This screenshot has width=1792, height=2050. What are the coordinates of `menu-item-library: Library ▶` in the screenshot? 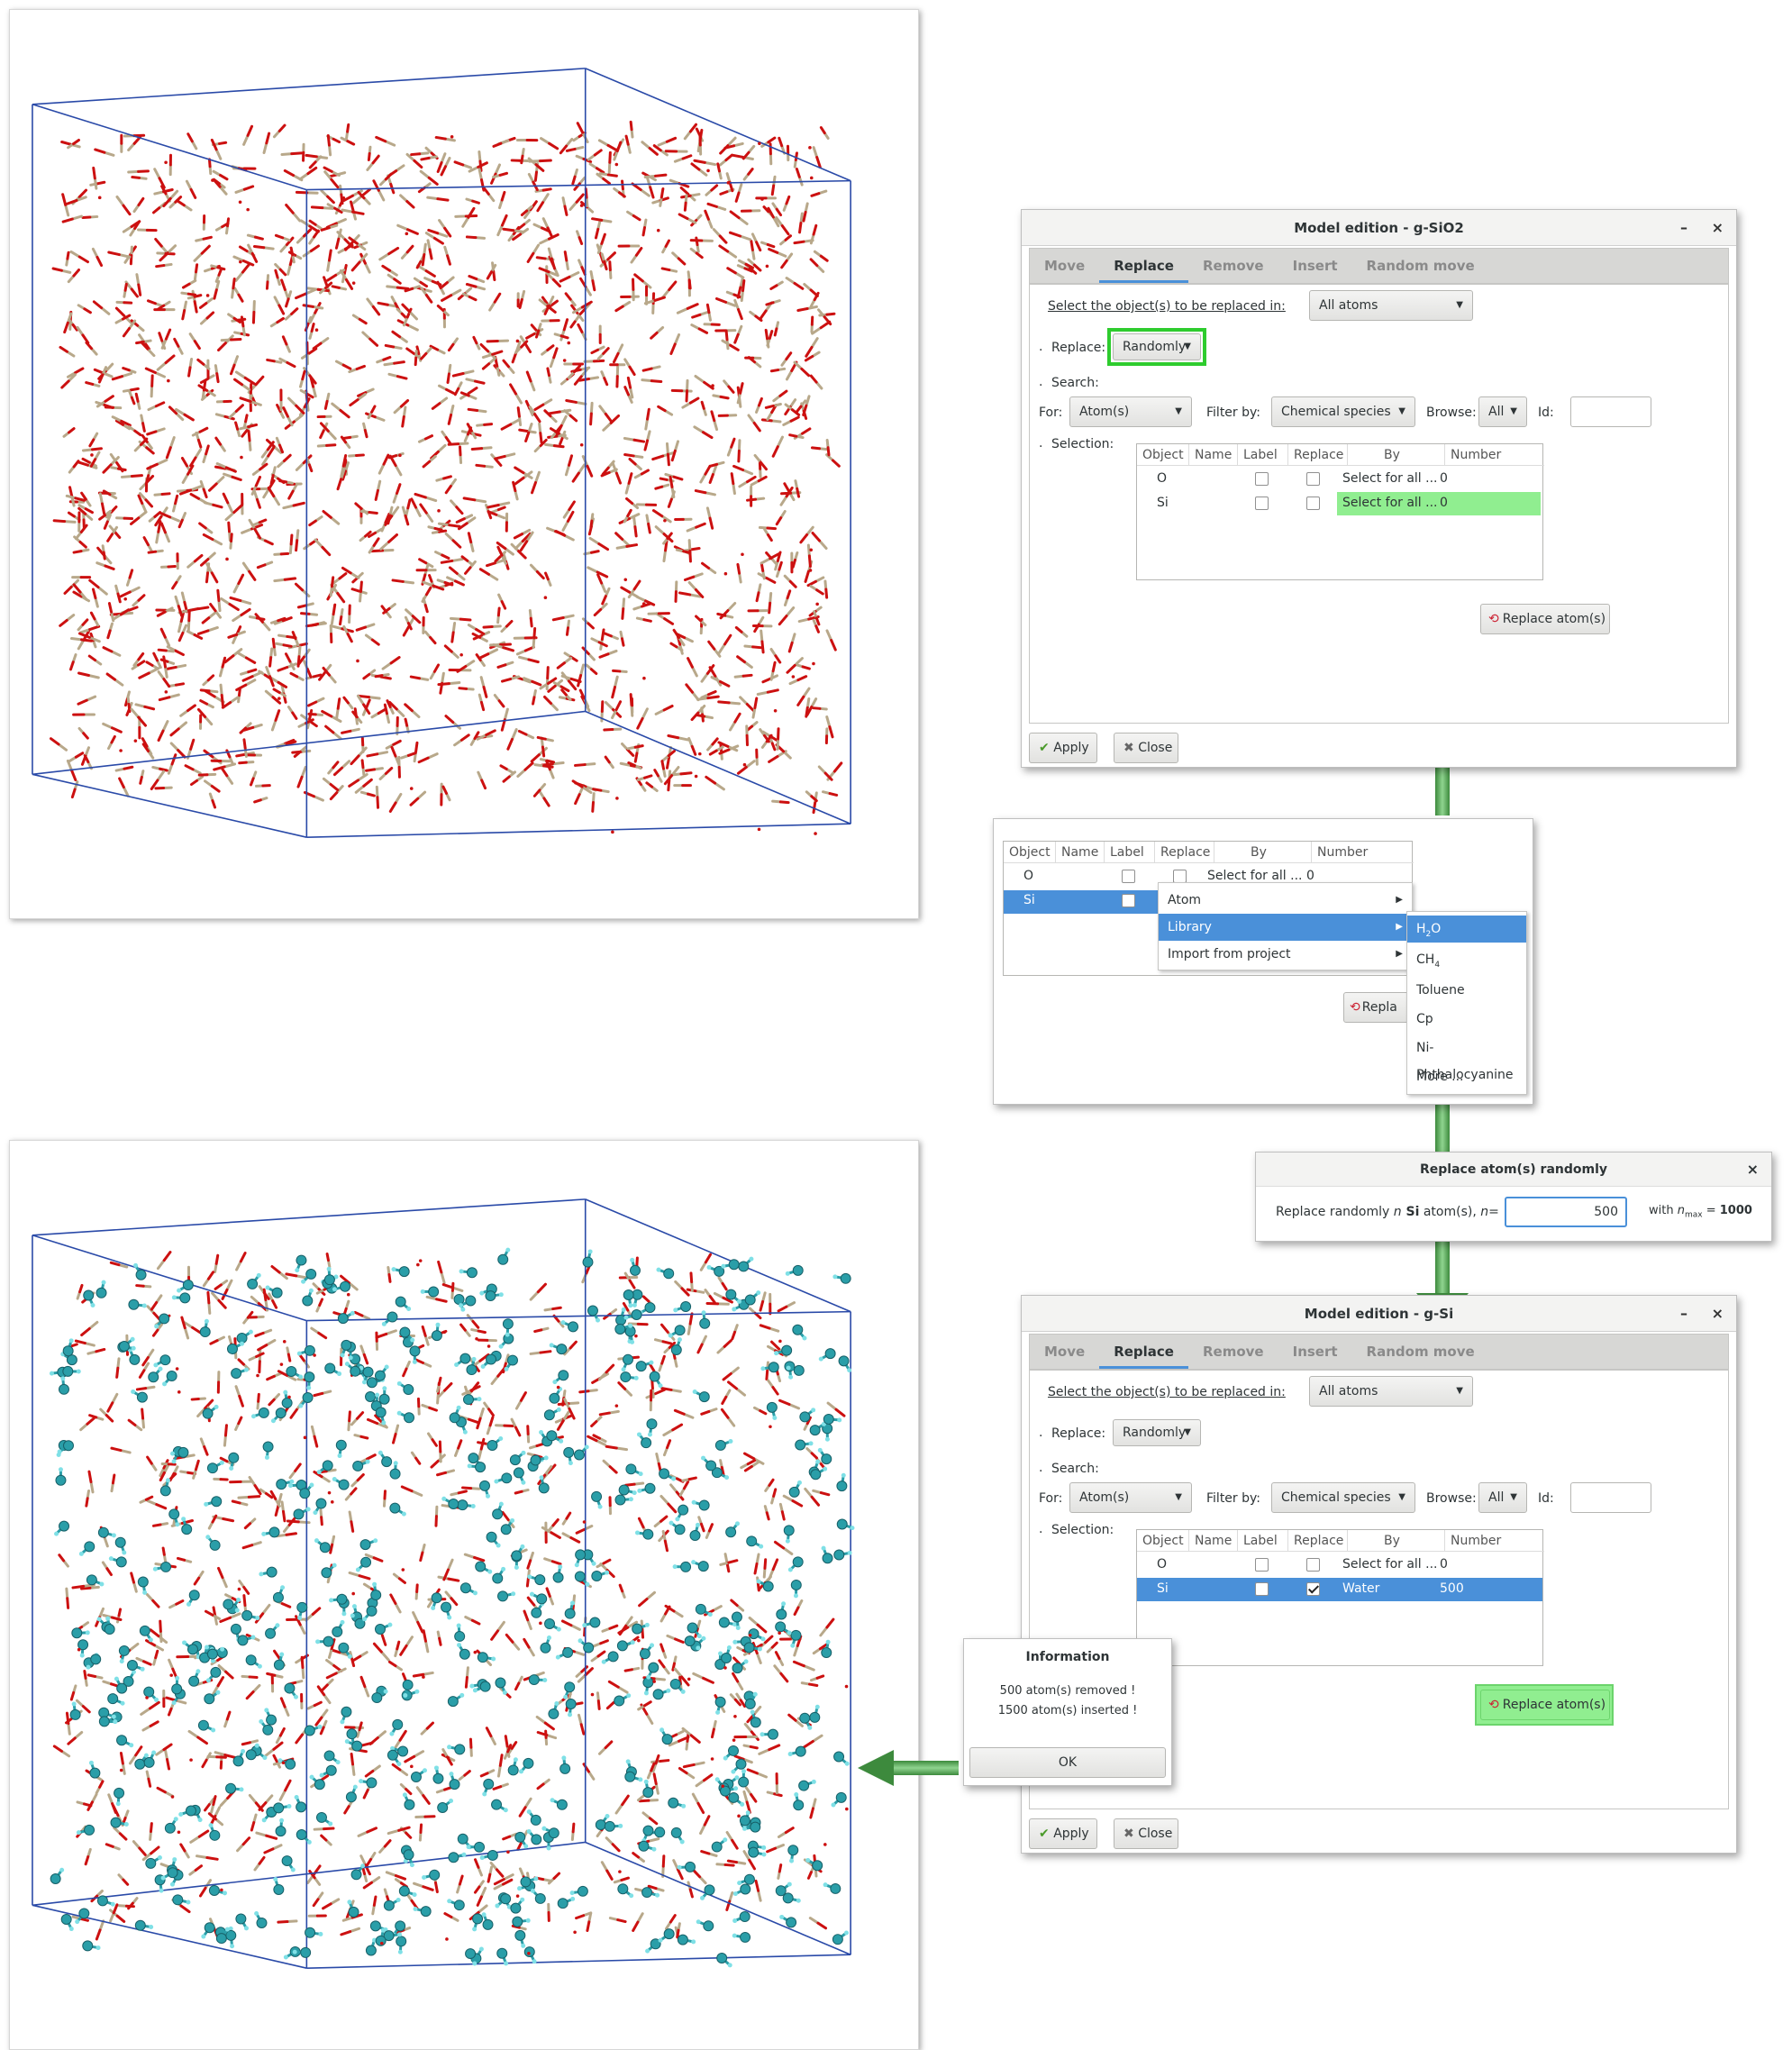 It's located at (1286, 928).